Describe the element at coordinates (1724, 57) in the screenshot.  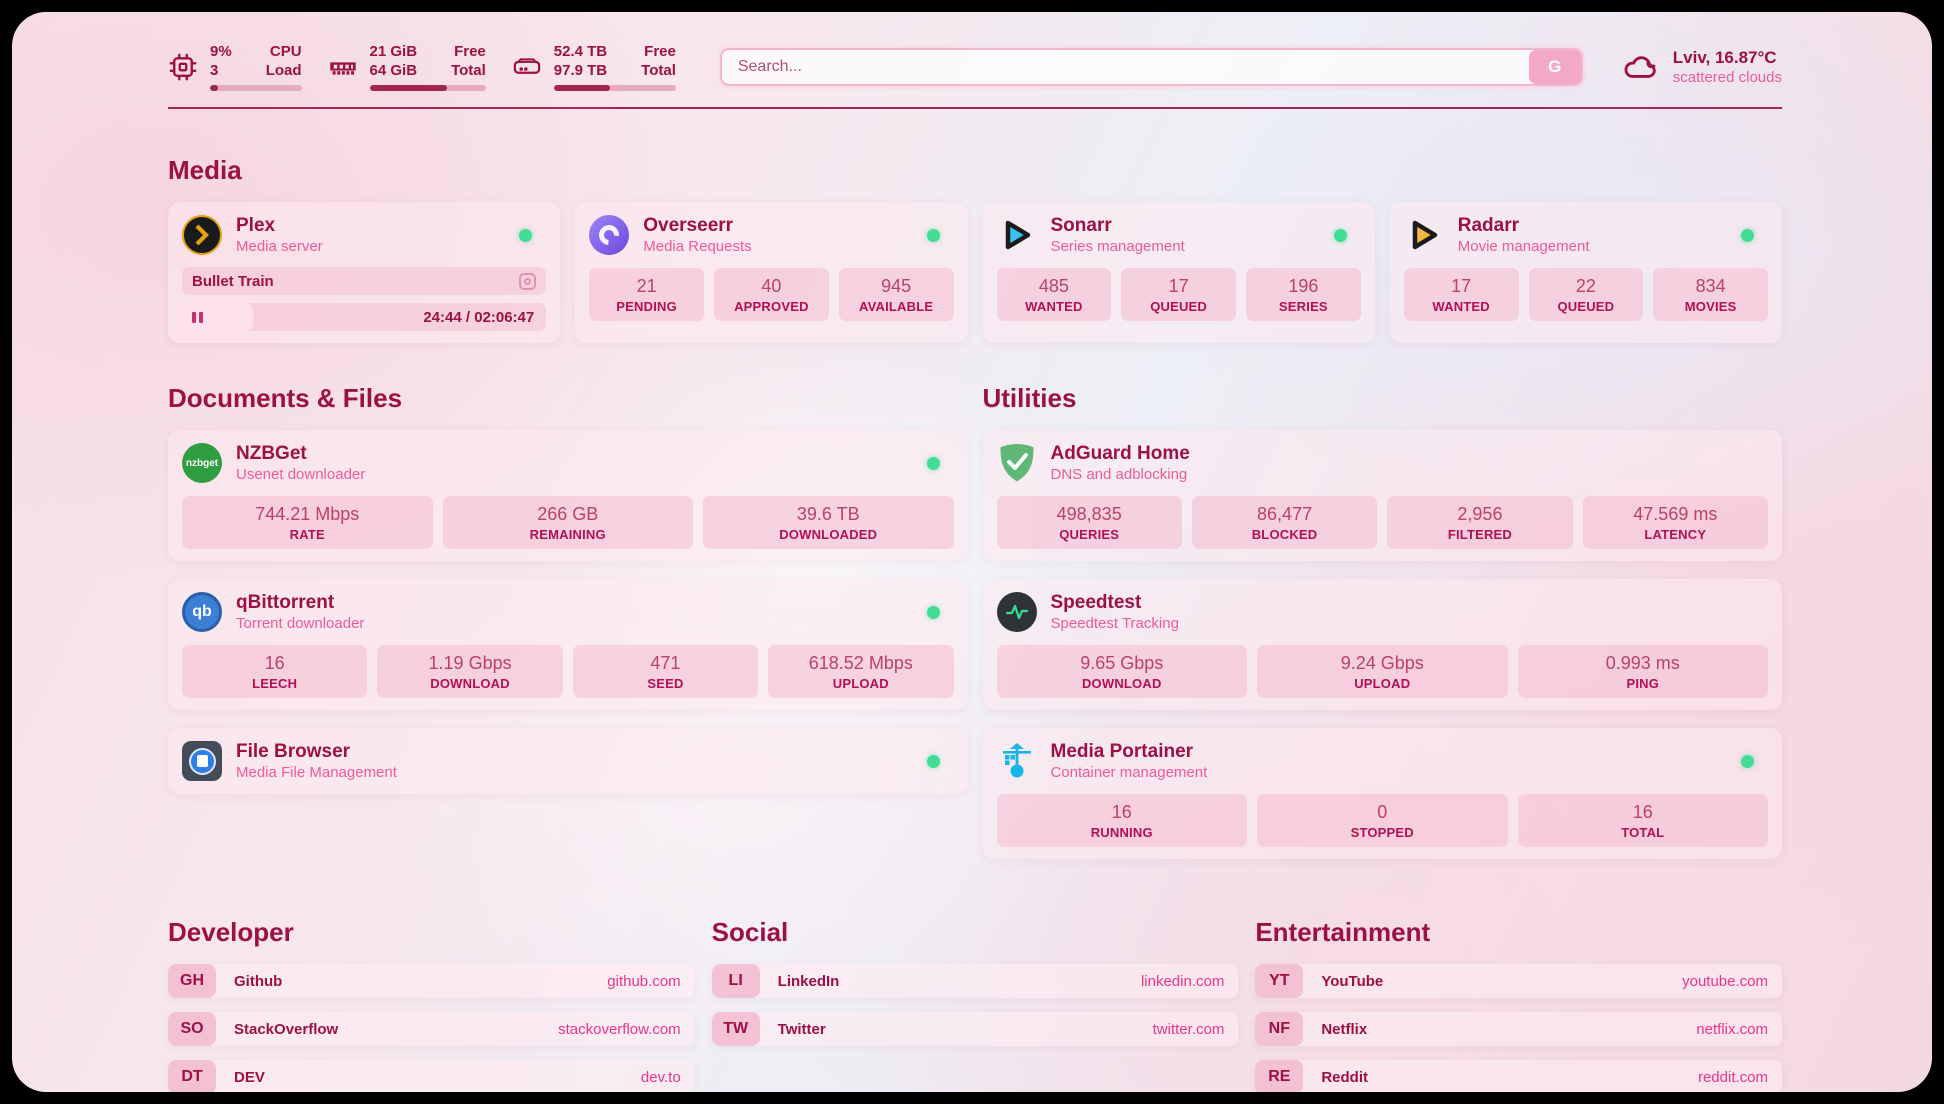
I see `weather-location: Lviv, 16.87°C` at that location.